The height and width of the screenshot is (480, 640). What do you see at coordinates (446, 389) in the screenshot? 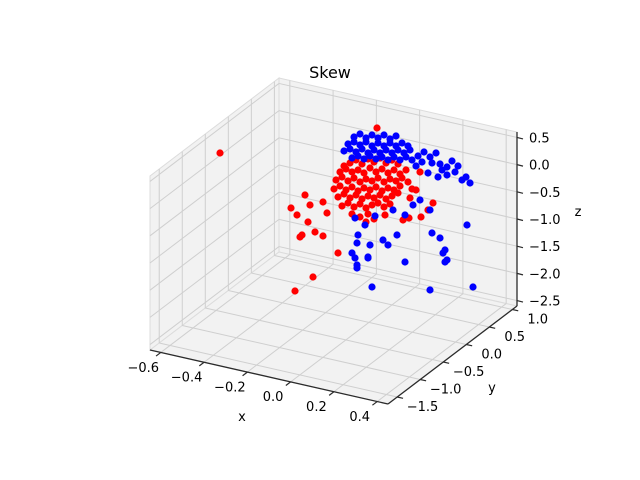
I see `y-tick-label: −1.0` at bounding box center [446, 389].